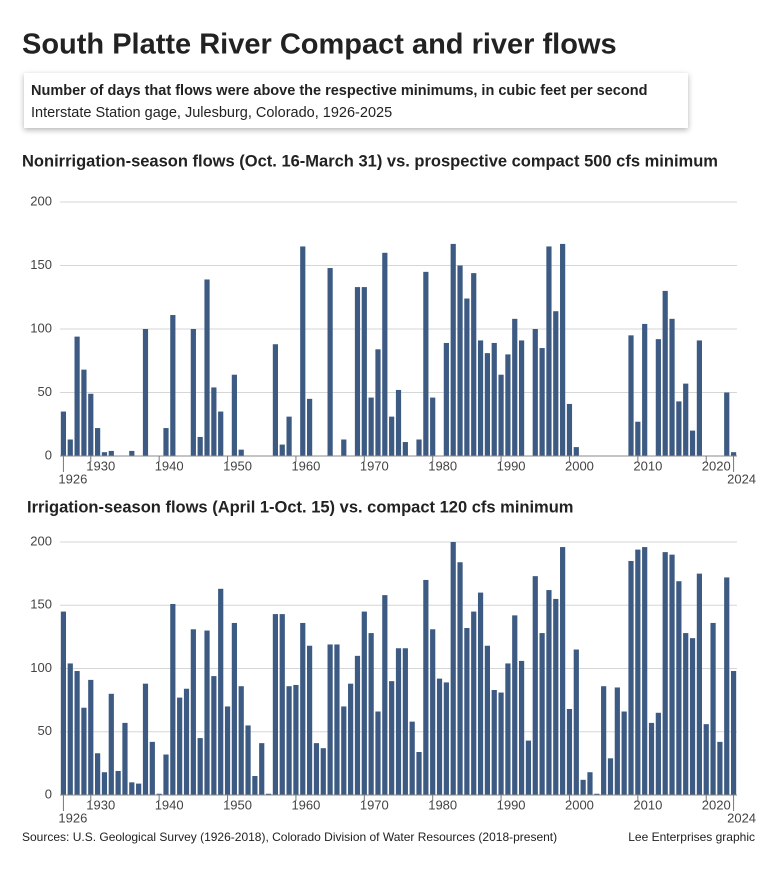  Describe the element at coordinates (374, 465) in the screenshot. I see `x-tick-label: 1970` at that location.